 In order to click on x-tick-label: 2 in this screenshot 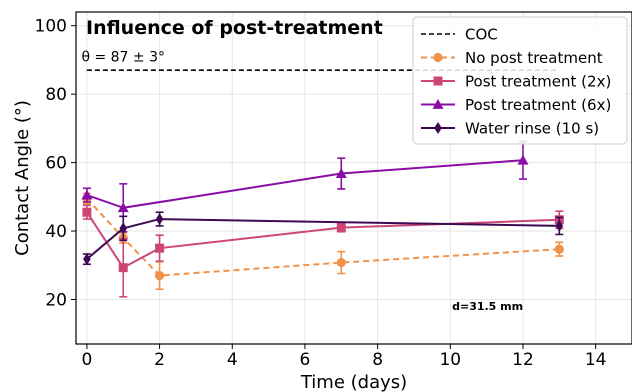, I will do `click(159, 360)`.